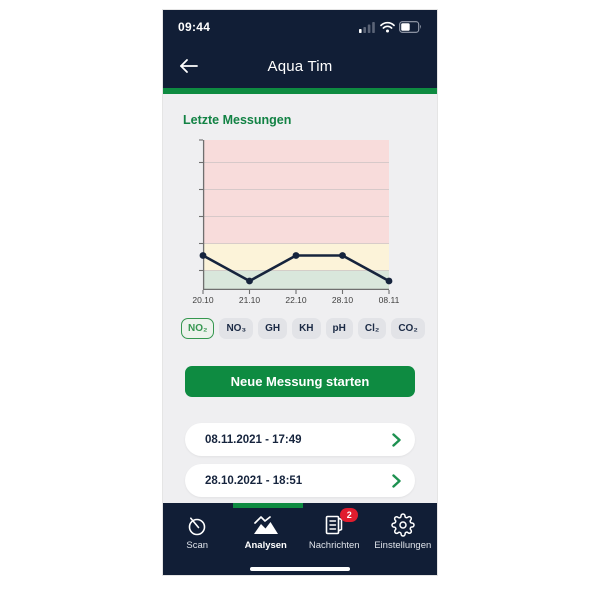 The image size is (600, 600). I want to click on x-axis-label: 22.10, so click(296, 300).